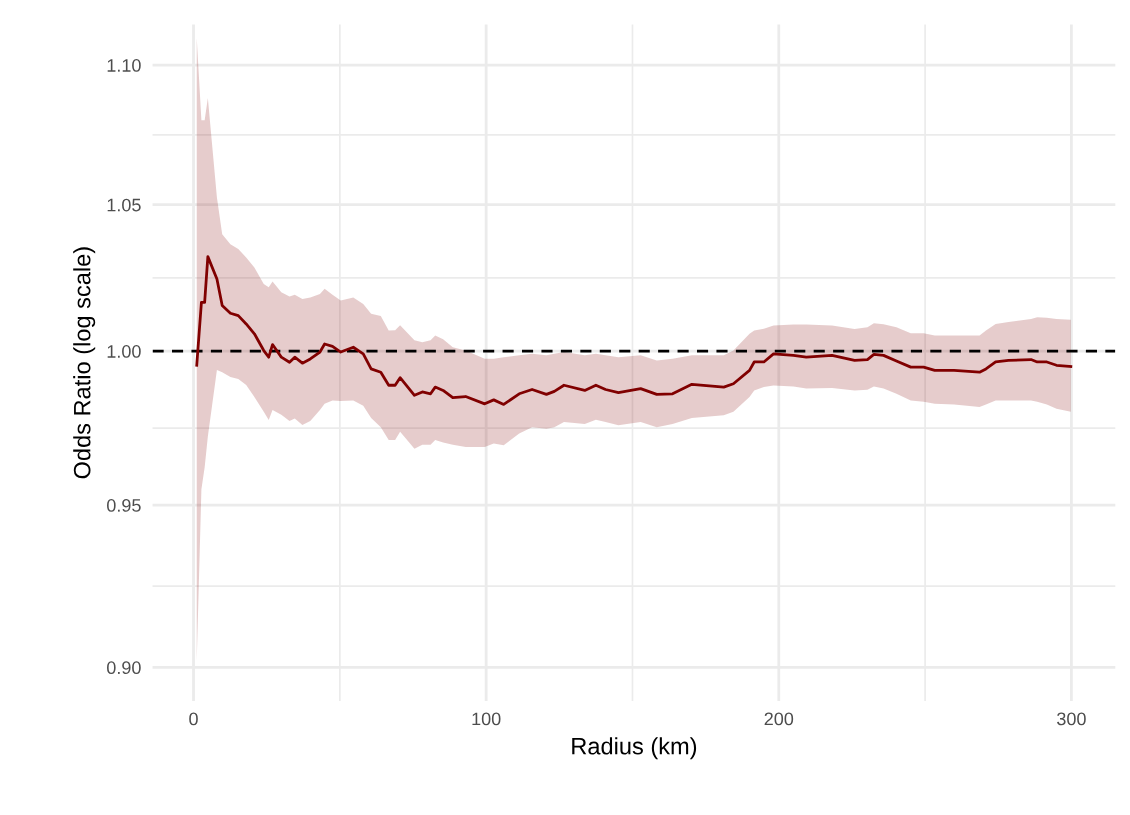 This screenshot has width=1130, height=815. What do you see at coordinates (634, 748) in the screenshot?
I see `x-axis-title: Radius (km)` at bounding box center [634, 748].